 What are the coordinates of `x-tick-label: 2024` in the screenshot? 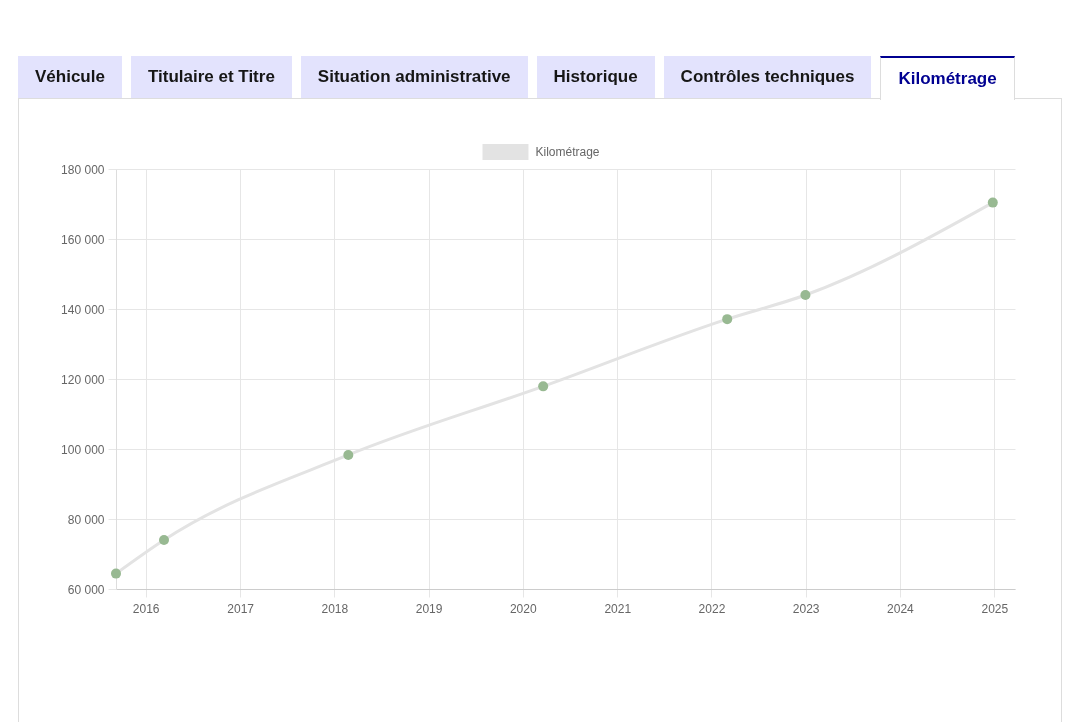 It's located at (901, 608).